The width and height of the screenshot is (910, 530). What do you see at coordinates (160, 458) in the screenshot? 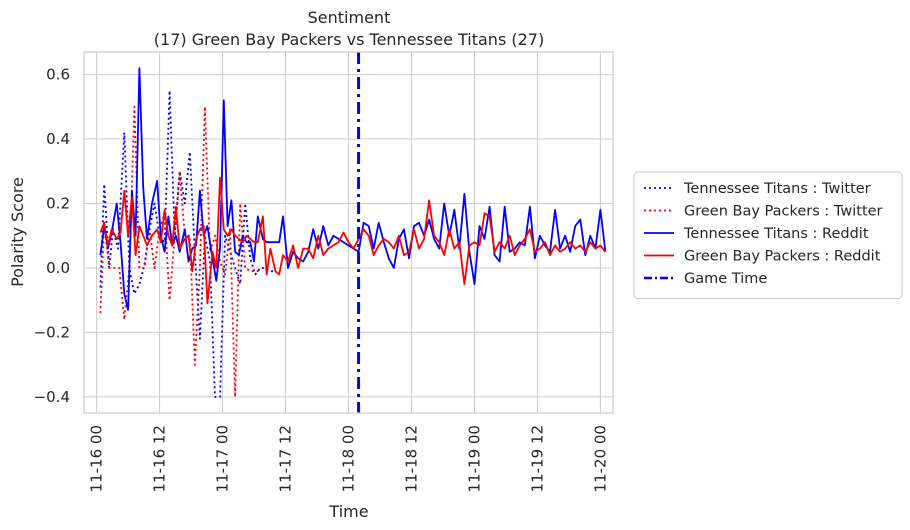
I see `x-tick-label: 11-16 12` at bounding box center [160, 458].